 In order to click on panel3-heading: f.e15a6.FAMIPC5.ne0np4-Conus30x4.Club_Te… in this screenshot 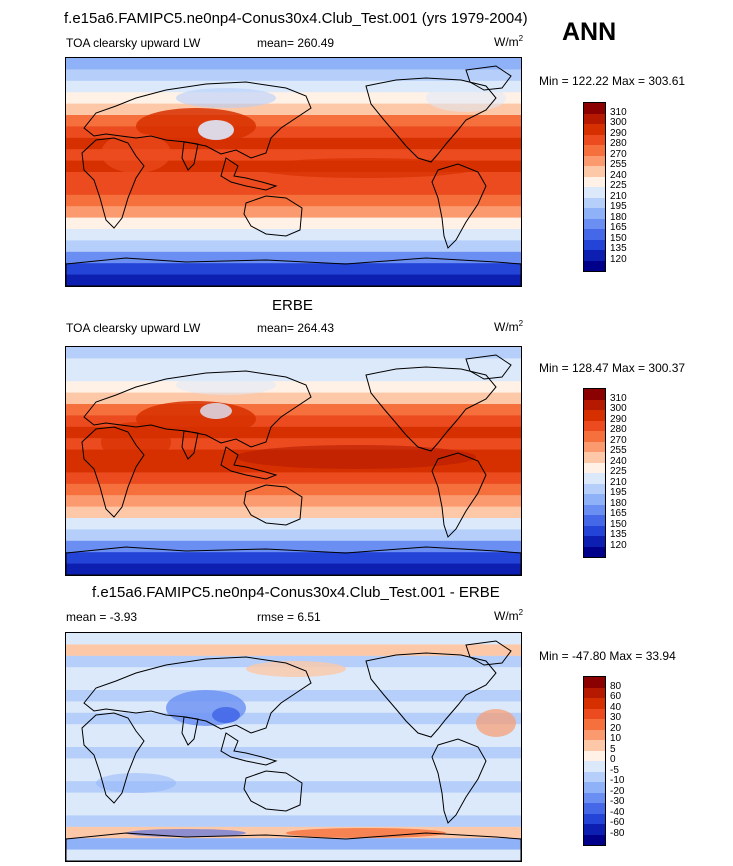, I will do `click(296, 592)`.